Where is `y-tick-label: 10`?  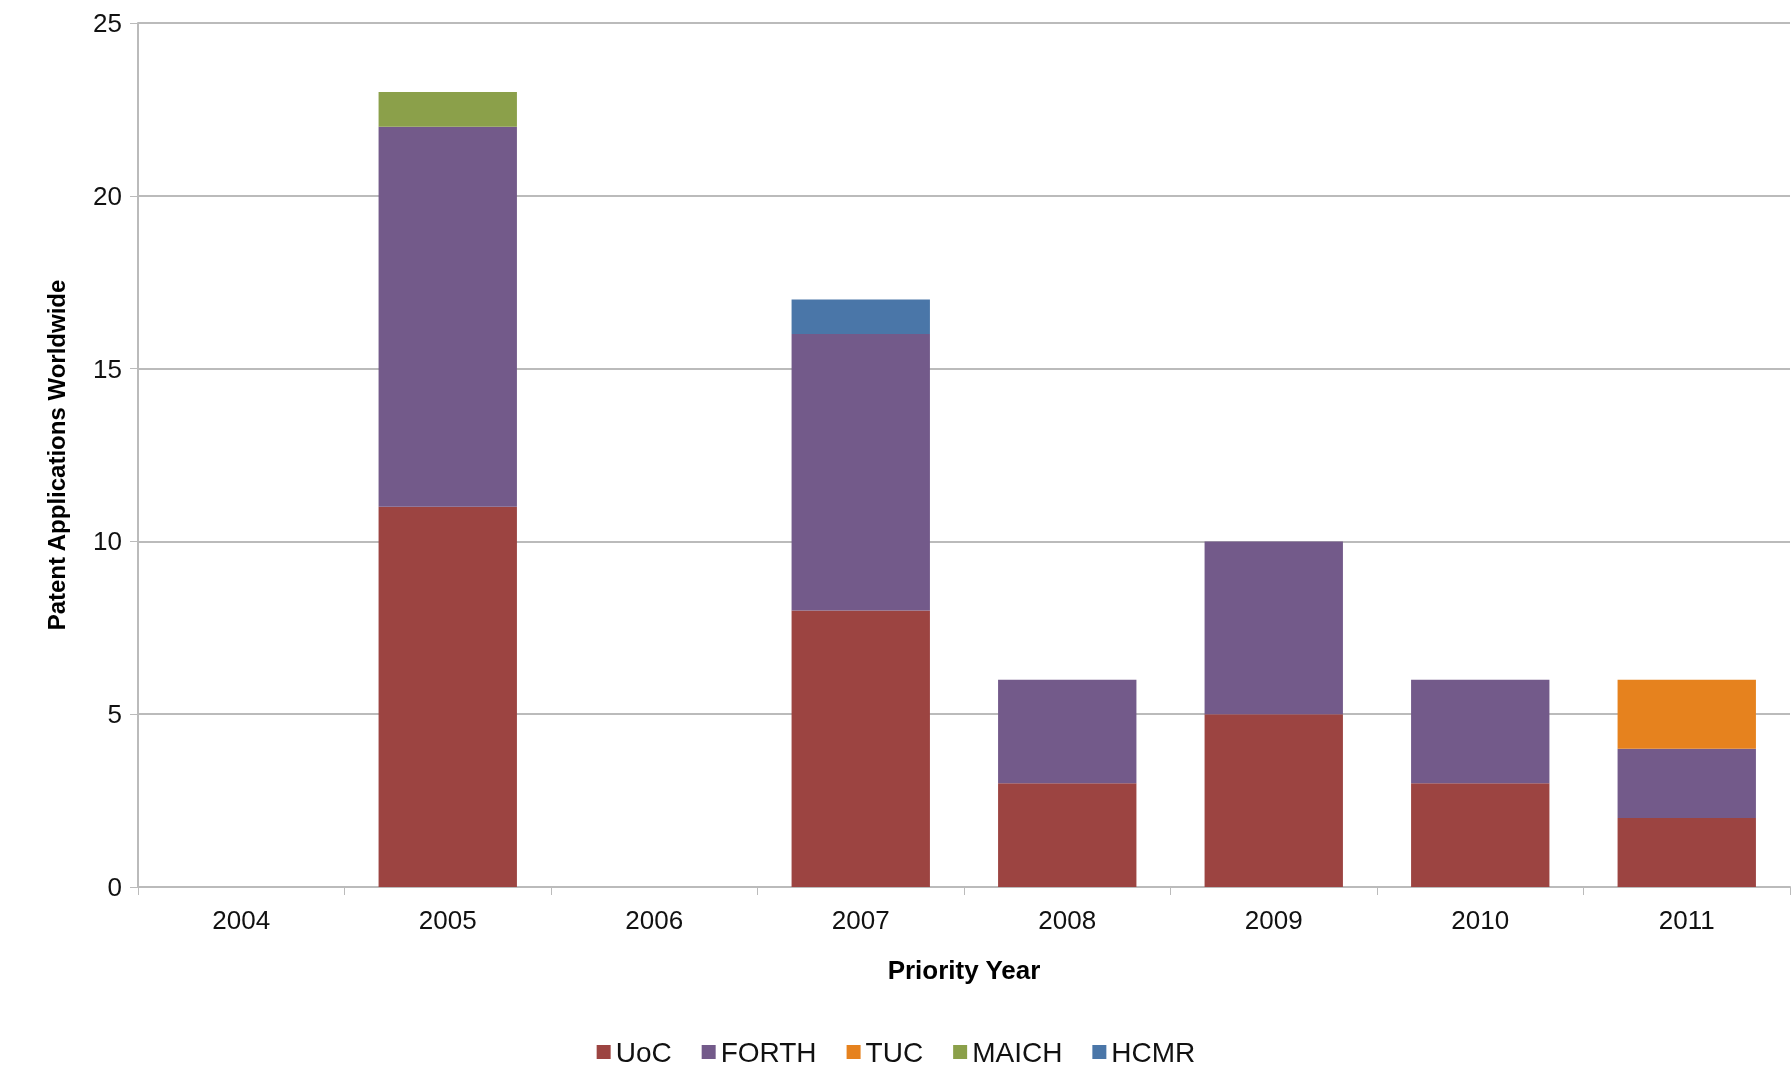 y-tick-label: 10 is located at coordinates (107, 541).